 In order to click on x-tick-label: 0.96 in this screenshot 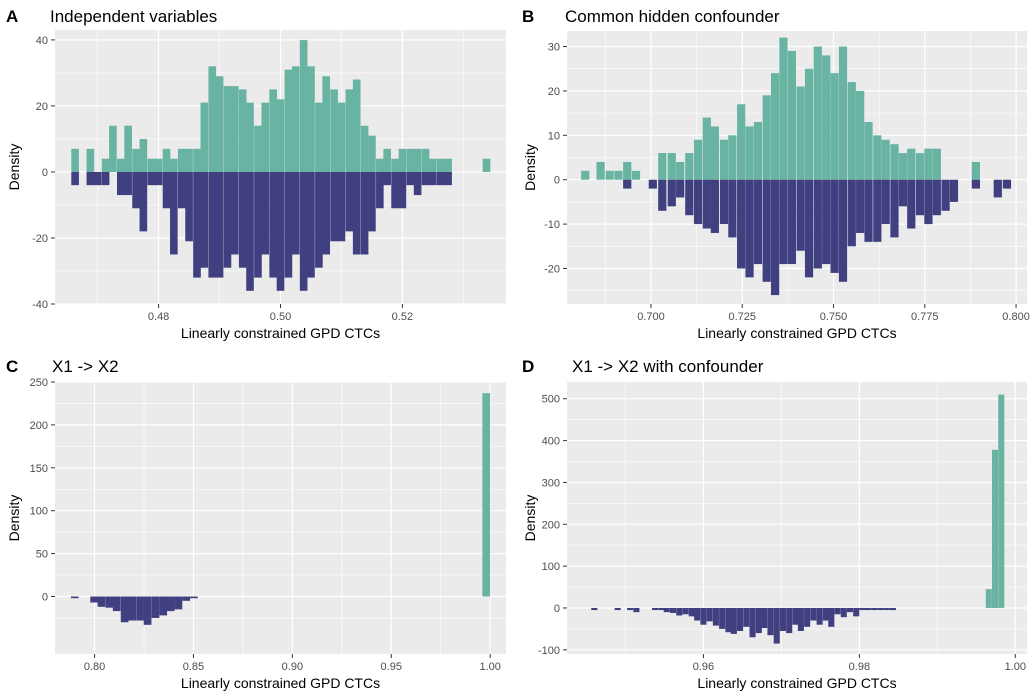, I will do `click(703, 667)`.